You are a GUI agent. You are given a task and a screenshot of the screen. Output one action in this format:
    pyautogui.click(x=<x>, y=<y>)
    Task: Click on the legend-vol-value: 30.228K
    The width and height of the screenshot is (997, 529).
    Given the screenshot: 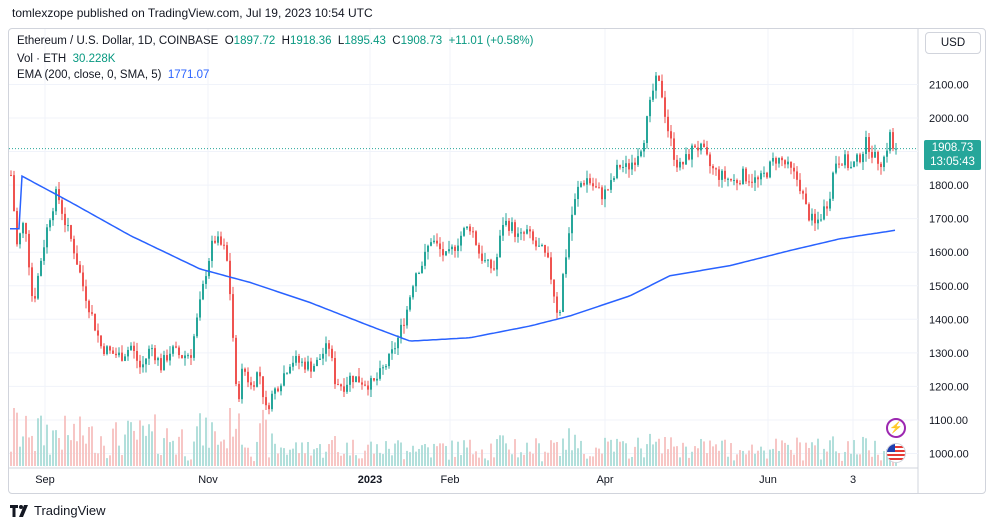 What is the action you would take?
    pyautogui.click(x=94, y=59)
    